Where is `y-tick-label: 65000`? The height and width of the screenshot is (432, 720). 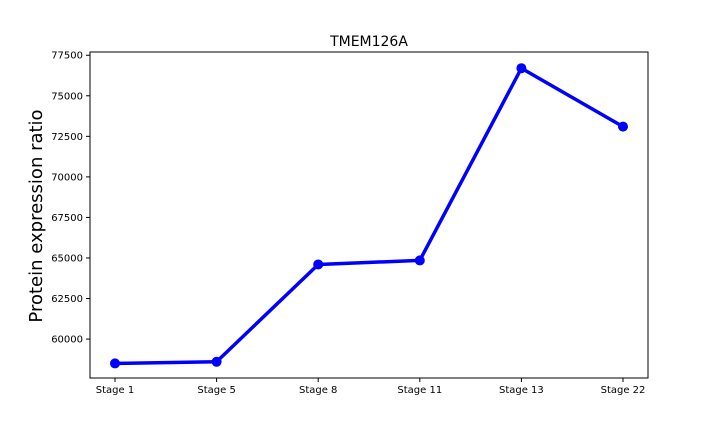 y-tick-label: 65000 is located at coordinates (67, 258).